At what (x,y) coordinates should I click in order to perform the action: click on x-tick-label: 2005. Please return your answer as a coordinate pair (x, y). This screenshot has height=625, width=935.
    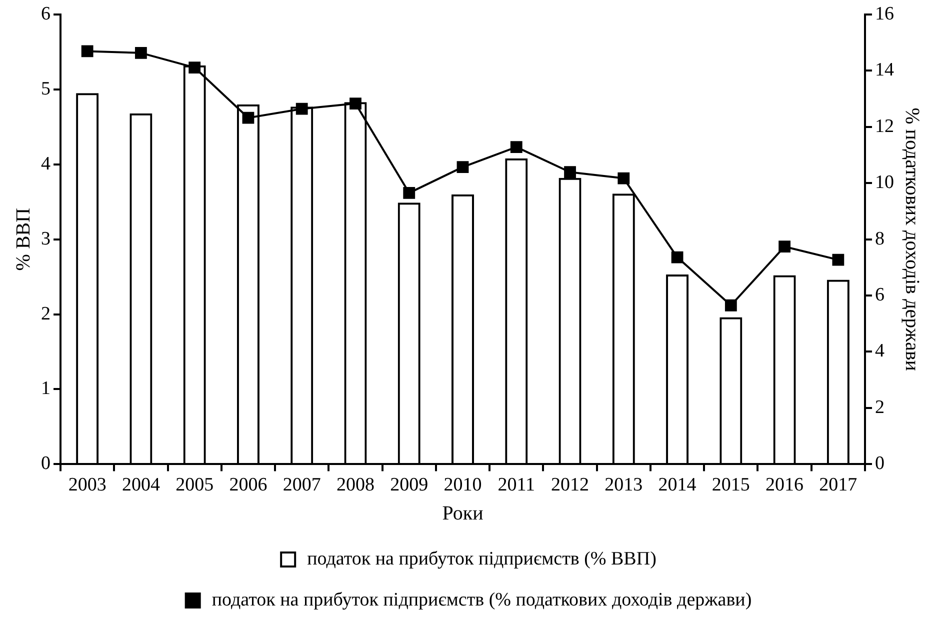
    Looking at the image, I should click on (195, 485).